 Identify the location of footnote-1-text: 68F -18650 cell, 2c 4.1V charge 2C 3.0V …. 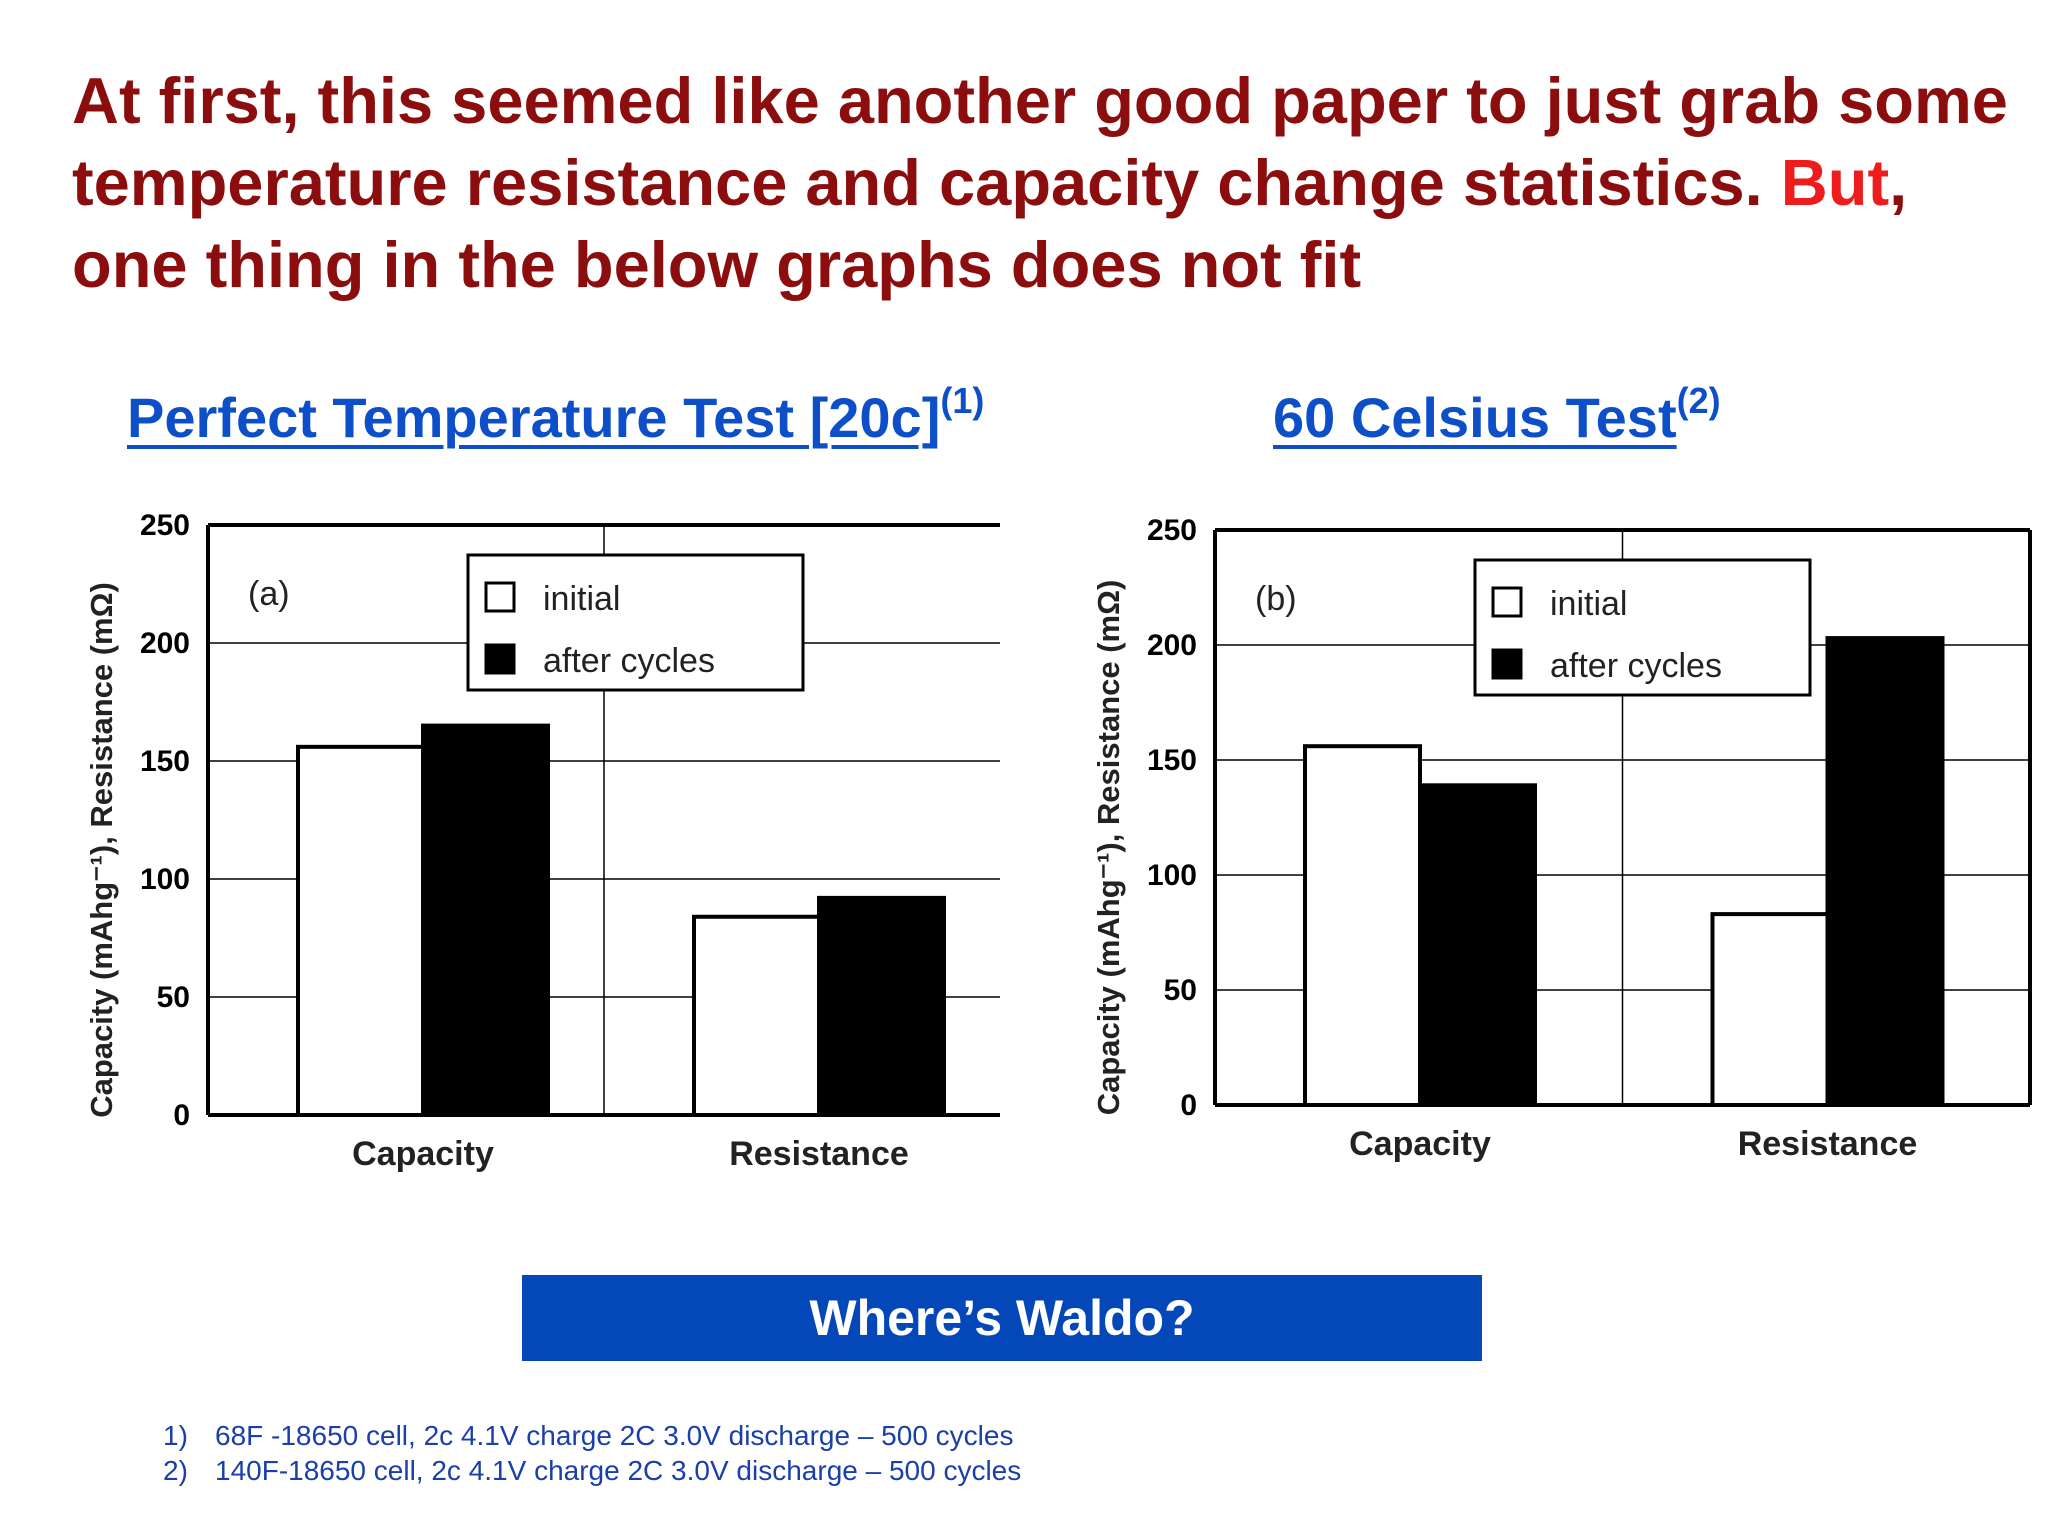
(614, 1435).